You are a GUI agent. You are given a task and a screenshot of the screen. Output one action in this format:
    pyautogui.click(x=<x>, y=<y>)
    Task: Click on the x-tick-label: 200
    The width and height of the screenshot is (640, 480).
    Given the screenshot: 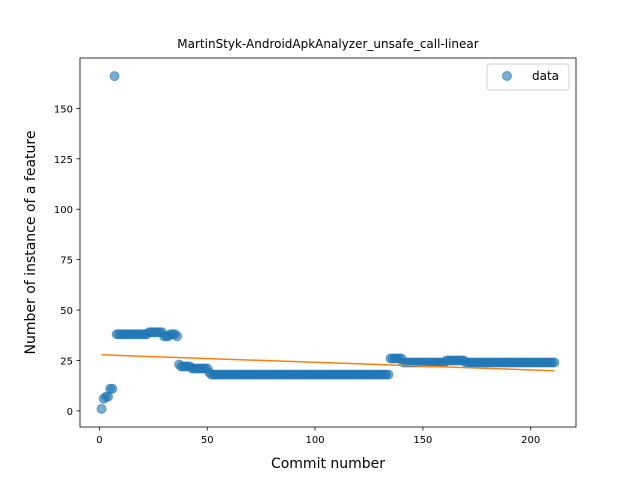 What is the action you would take?
    pyautogui.click(x=530, y=440)
    